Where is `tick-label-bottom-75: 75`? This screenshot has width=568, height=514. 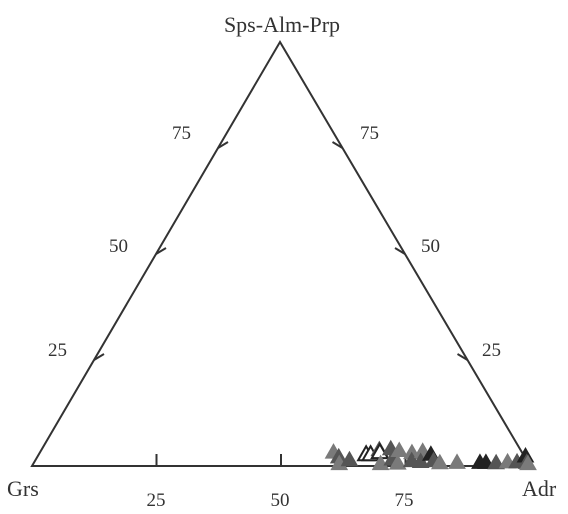 tick-label-bottom-75: 75 is located at coordinates (404, 500).